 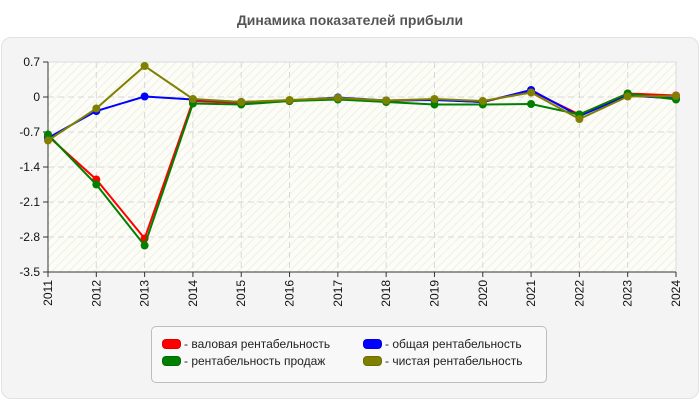 What do you see at coordinates (338, 293) in the screenshot?
I see `x-tick-label: 2017` at bounding box center [338, 293].